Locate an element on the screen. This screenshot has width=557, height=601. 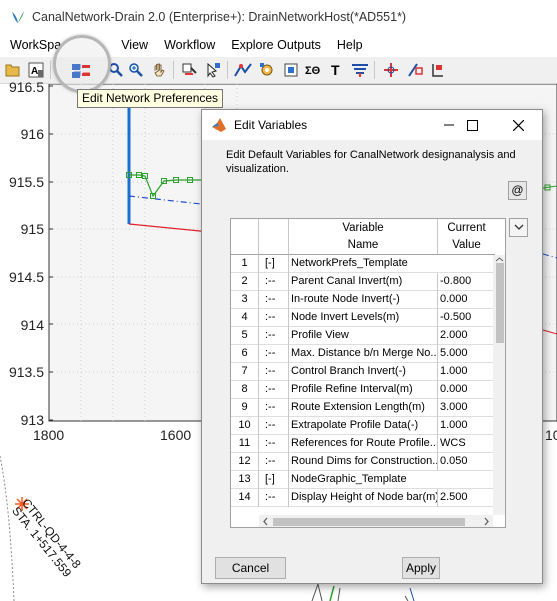
y-tick-label: 914.5 is located at coordinates (26, 277).